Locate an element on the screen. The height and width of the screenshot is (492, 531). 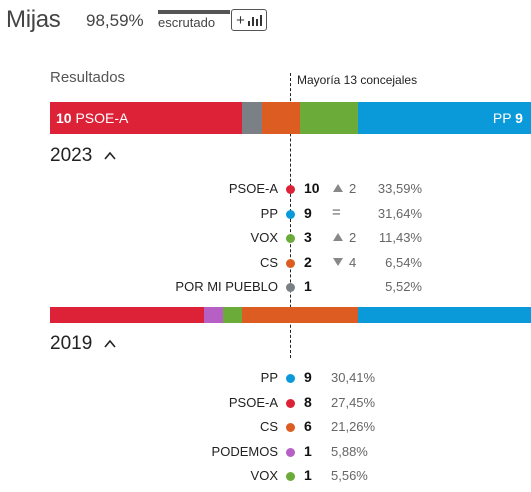
expand-chart-button: + is located at coordinates (249, 20).